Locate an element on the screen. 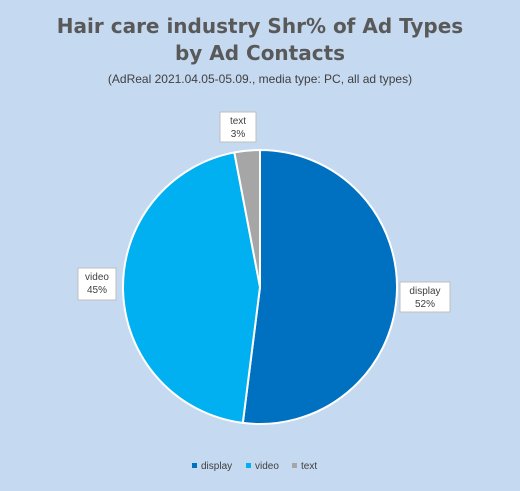  data-label-category: text is located at coordinates (238, 121).